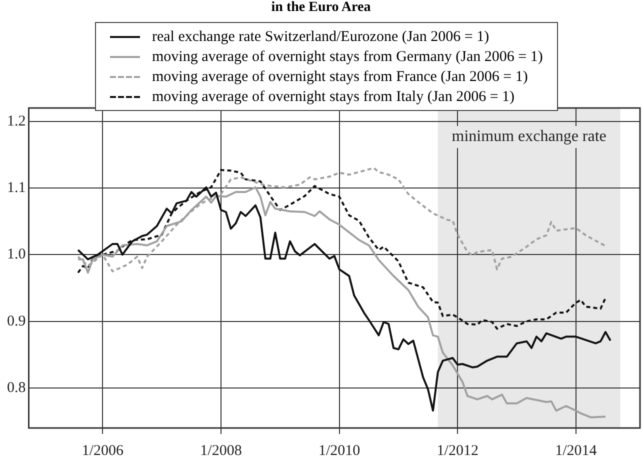 The width and height of the screenshot is (642, 468). I want to click on y-tick-label: 0.9, so click(16, 321).